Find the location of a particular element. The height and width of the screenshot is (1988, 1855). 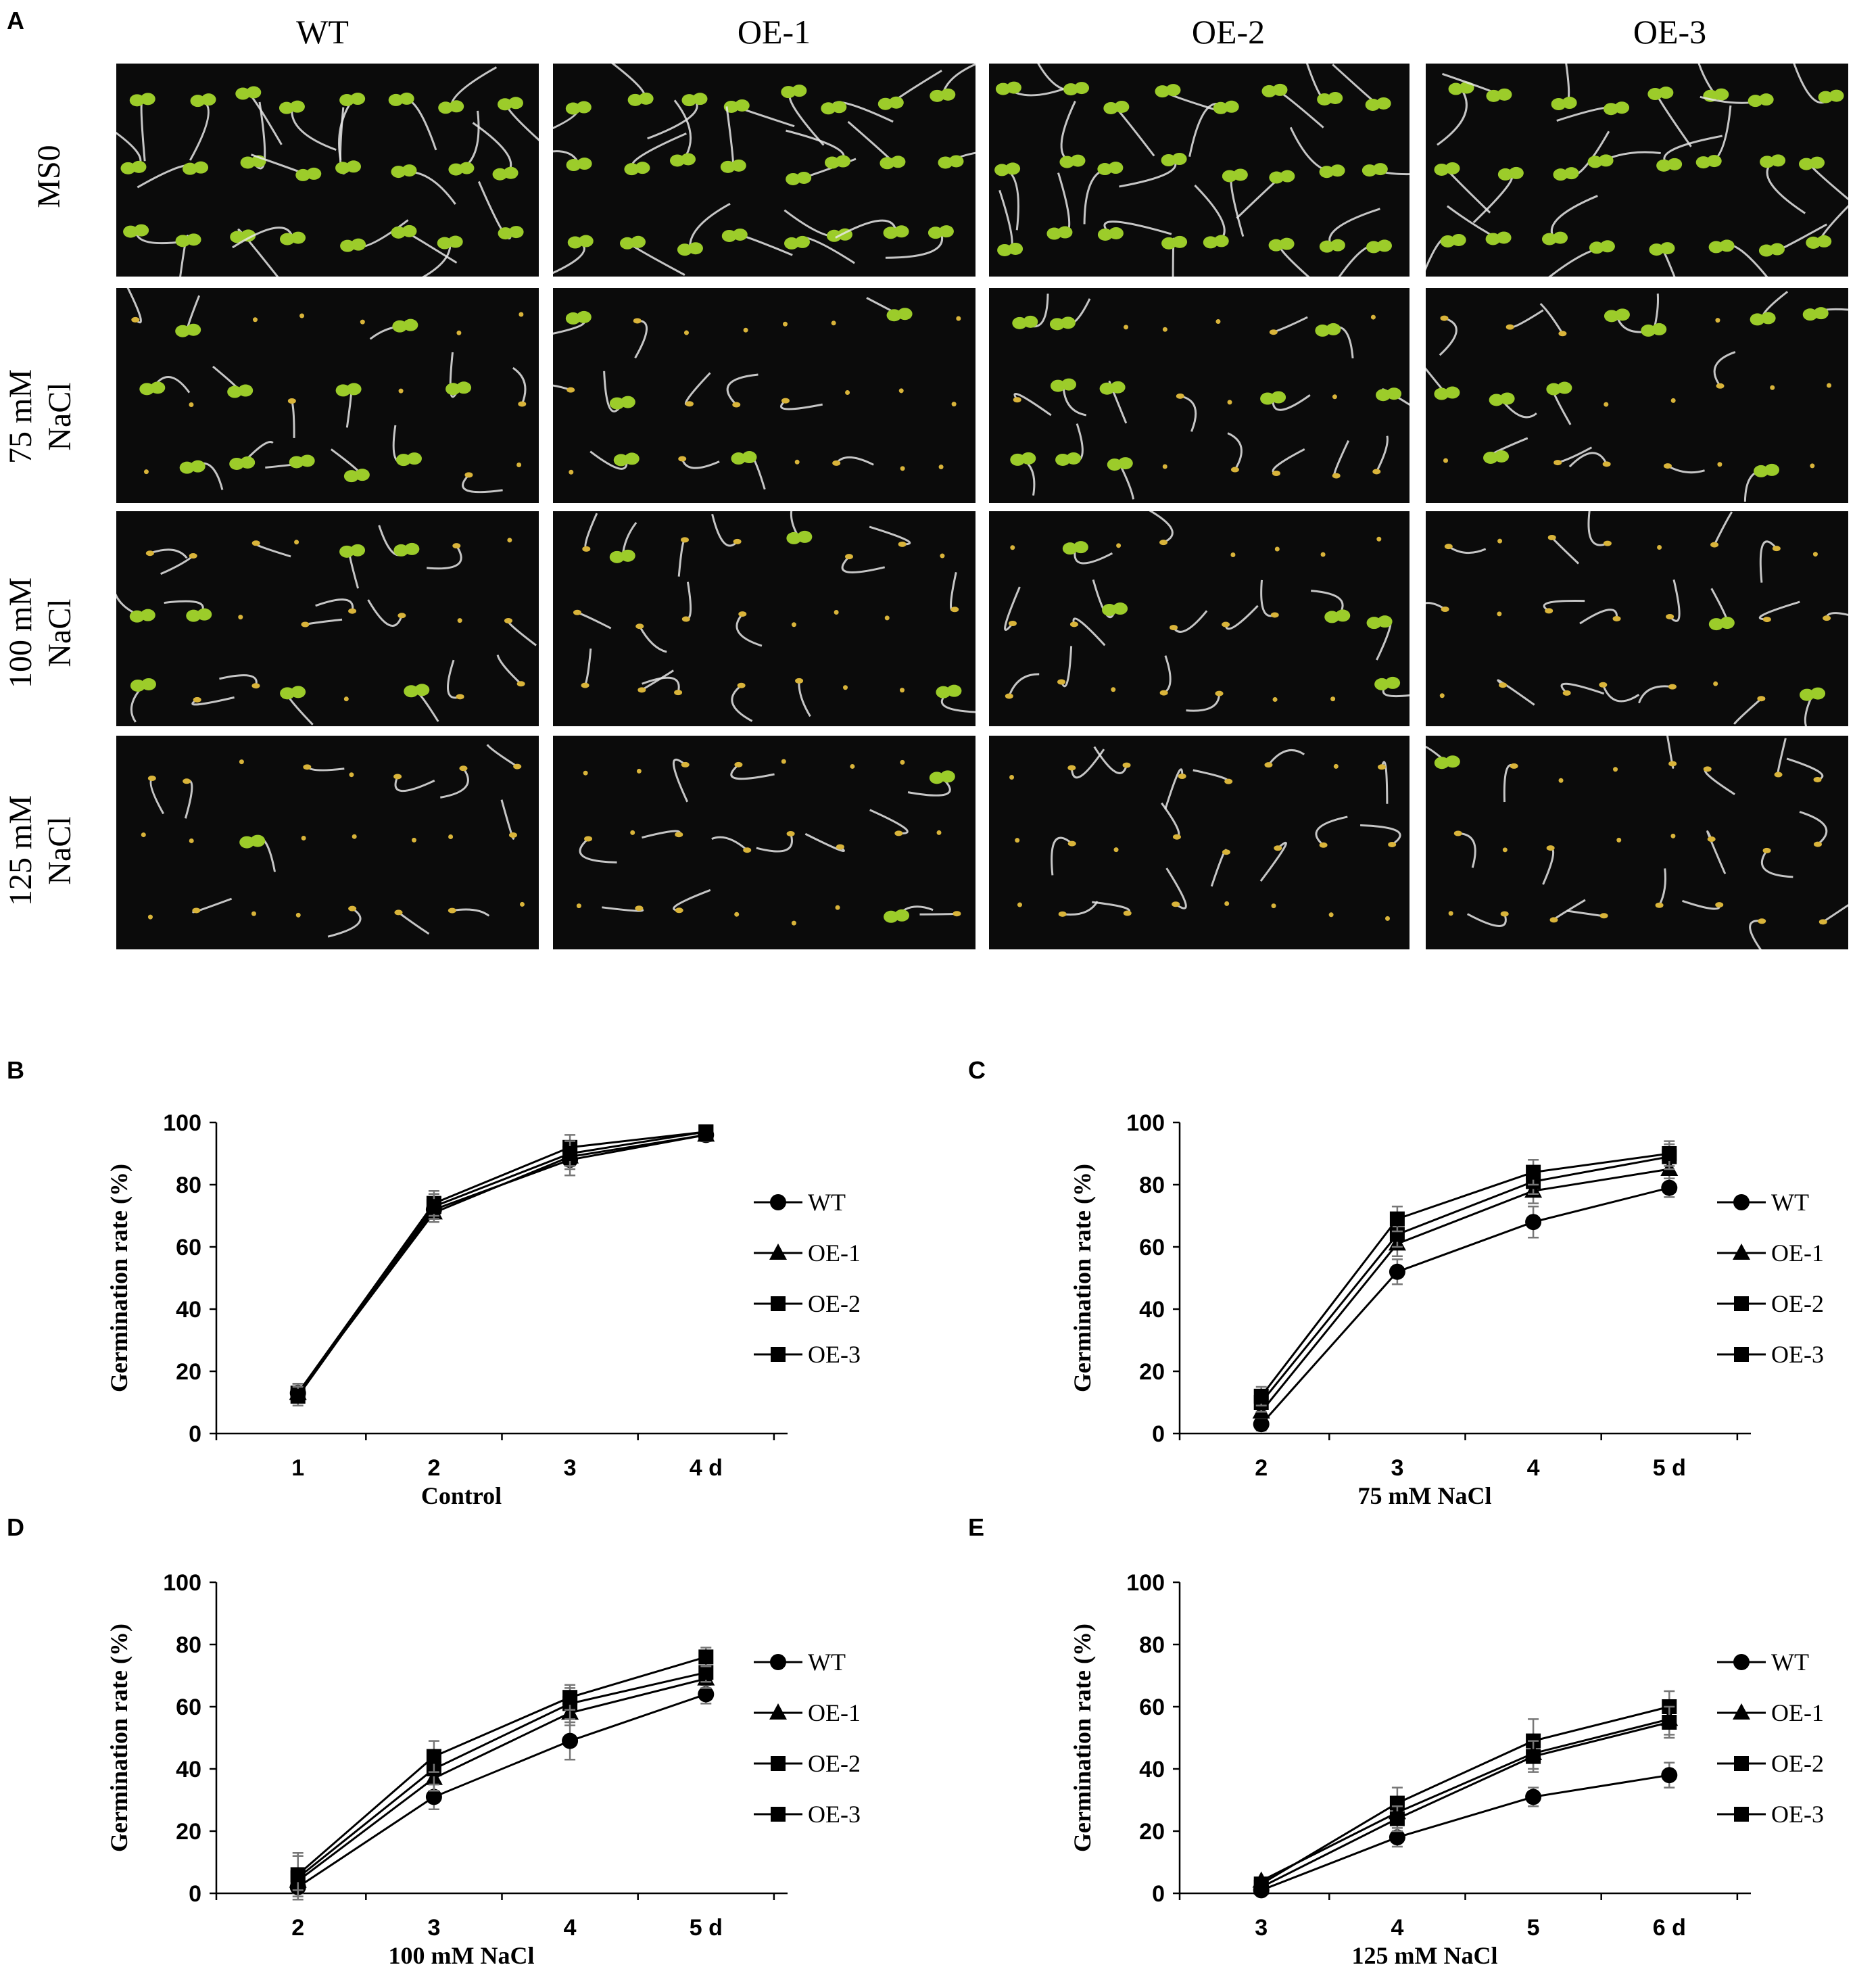

x-axis-title: 100 mM NaCl is located at coordinates (462, 1956).